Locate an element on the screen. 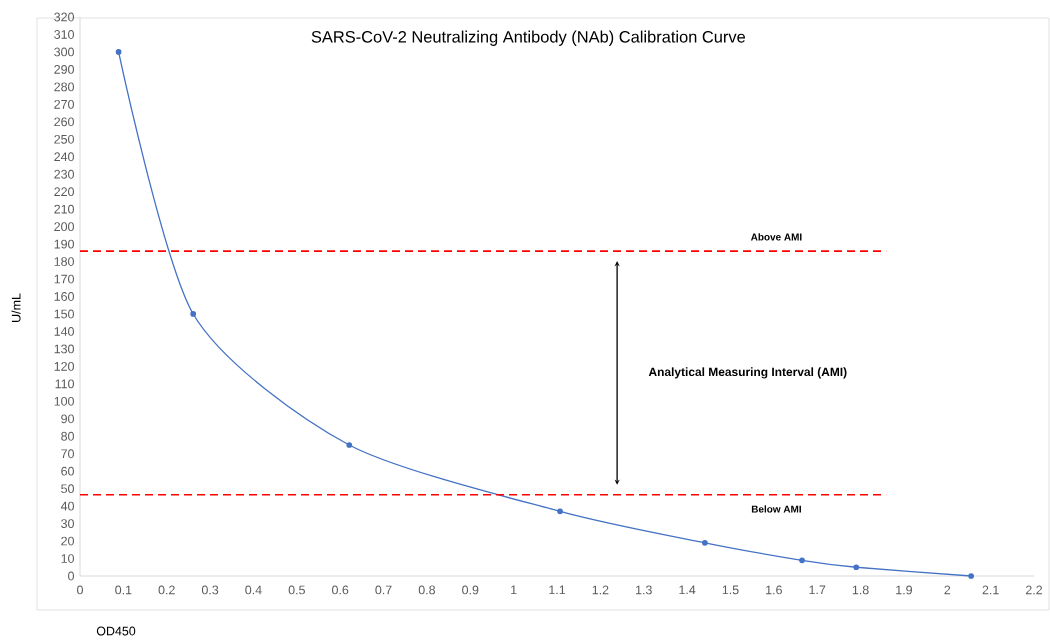  y-tick-label: 310 is located at coordinates (64, 34).